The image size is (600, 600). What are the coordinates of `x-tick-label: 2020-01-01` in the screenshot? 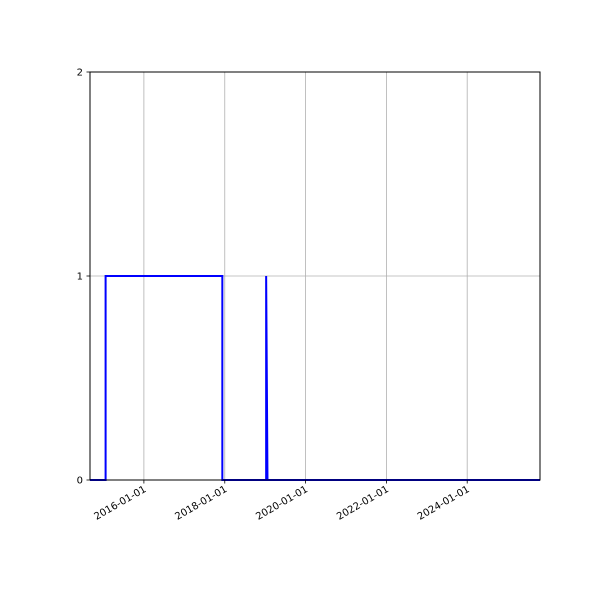 It's located at (282, 503).